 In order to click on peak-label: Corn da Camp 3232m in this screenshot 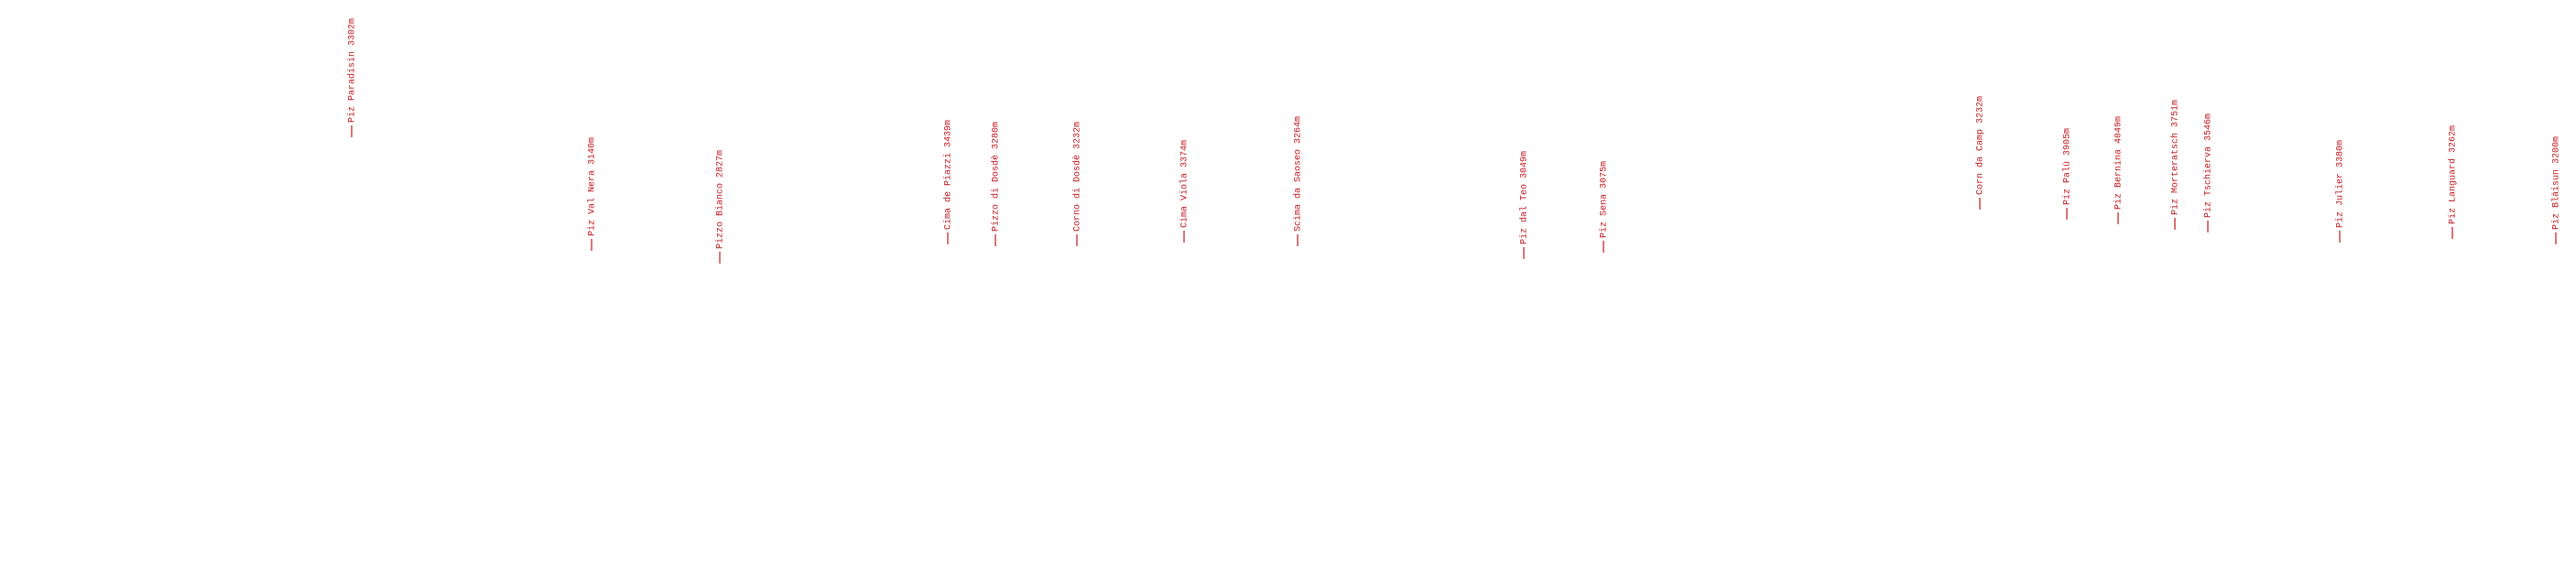, I will do `click(1980, 153)`.